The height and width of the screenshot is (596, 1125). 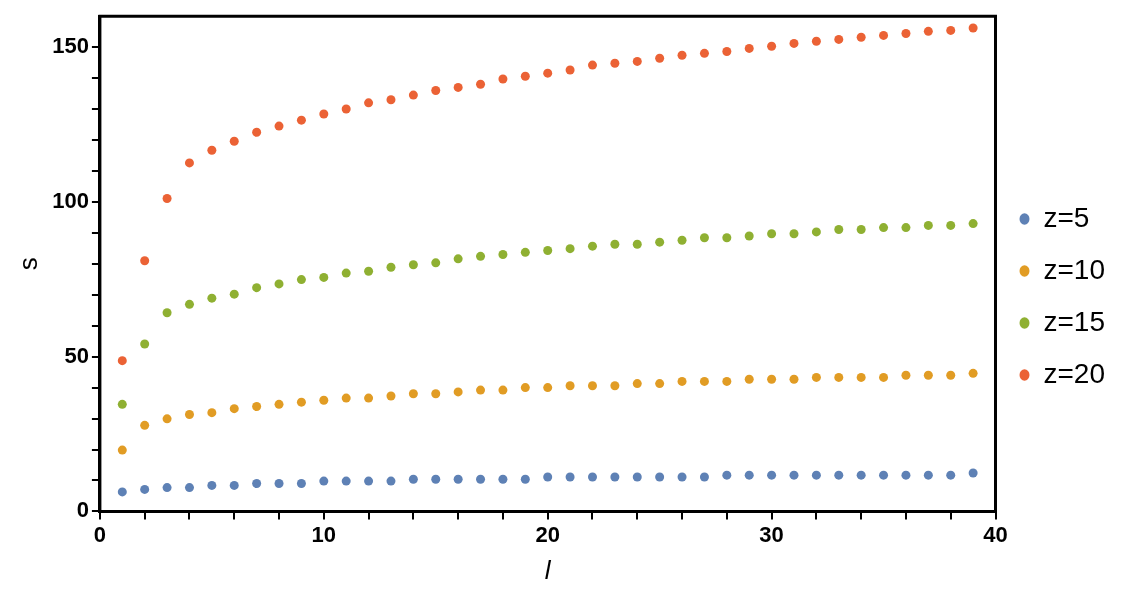 What do you see at coordinates (548, 569) in the screenshot?
I see `x-axis-title: l` at bounding box center [548, 569].